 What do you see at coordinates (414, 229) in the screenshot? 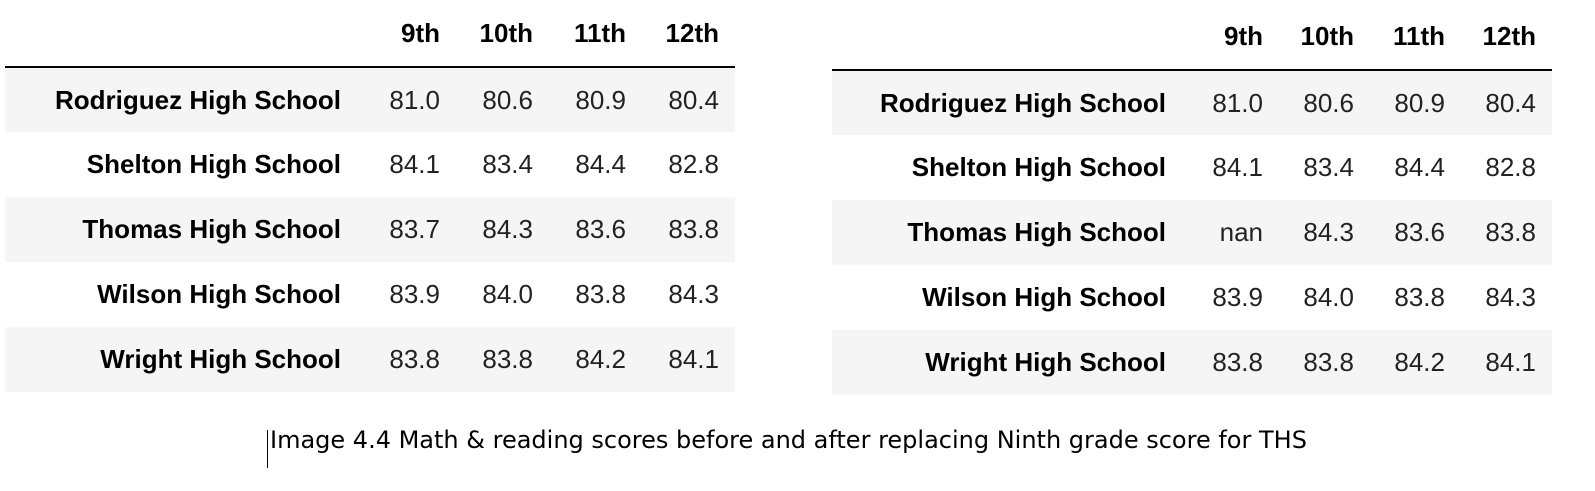
I see `score-cell: 83.7` at bounding box center [414, 229].